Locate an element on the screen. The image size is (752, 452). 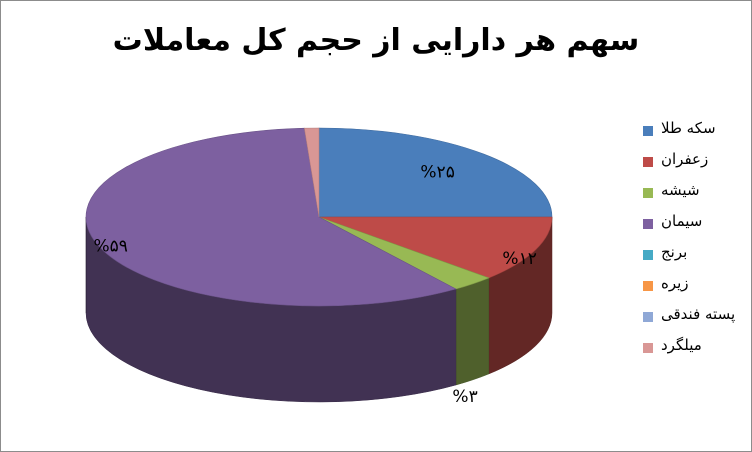
data-label-0: %۲۵ is located at coordinates (437, 173).